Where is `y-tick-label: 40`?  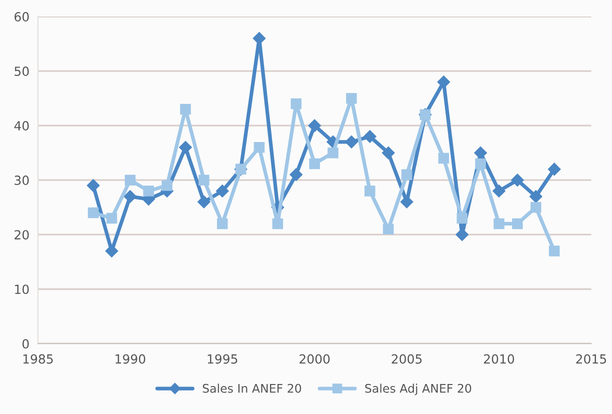 y-tick-label: 40 is located at coordinates (21, 126).